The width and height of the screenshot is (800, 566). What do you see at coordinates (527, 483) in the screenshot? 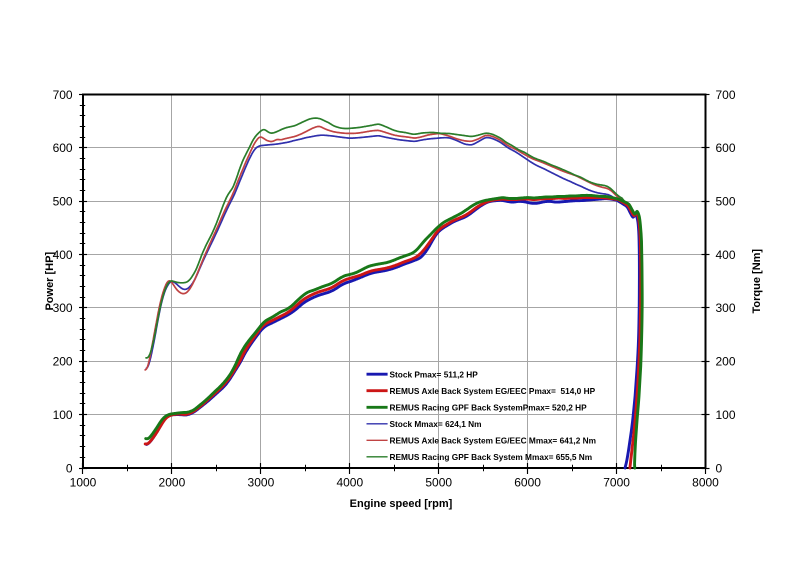
I see `svg-text: 6000` at bounding box center [527, 483].